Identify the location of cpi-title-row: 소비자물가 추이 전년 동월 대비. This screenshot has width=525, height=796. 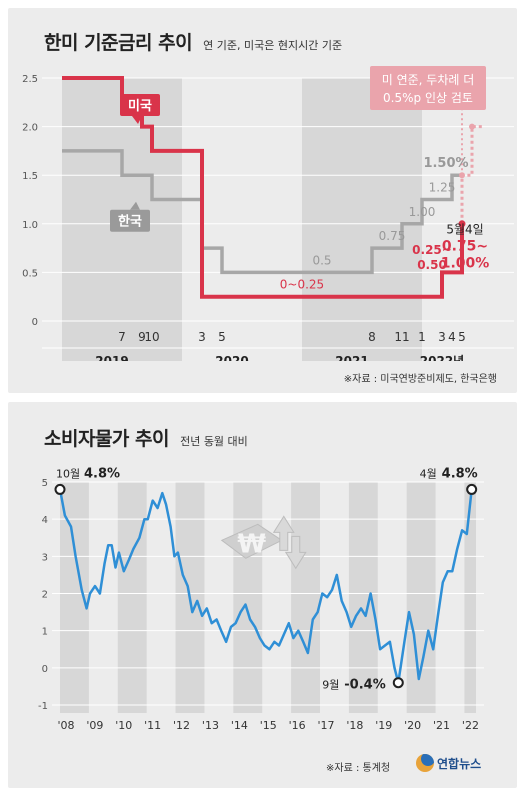
(146, 437).